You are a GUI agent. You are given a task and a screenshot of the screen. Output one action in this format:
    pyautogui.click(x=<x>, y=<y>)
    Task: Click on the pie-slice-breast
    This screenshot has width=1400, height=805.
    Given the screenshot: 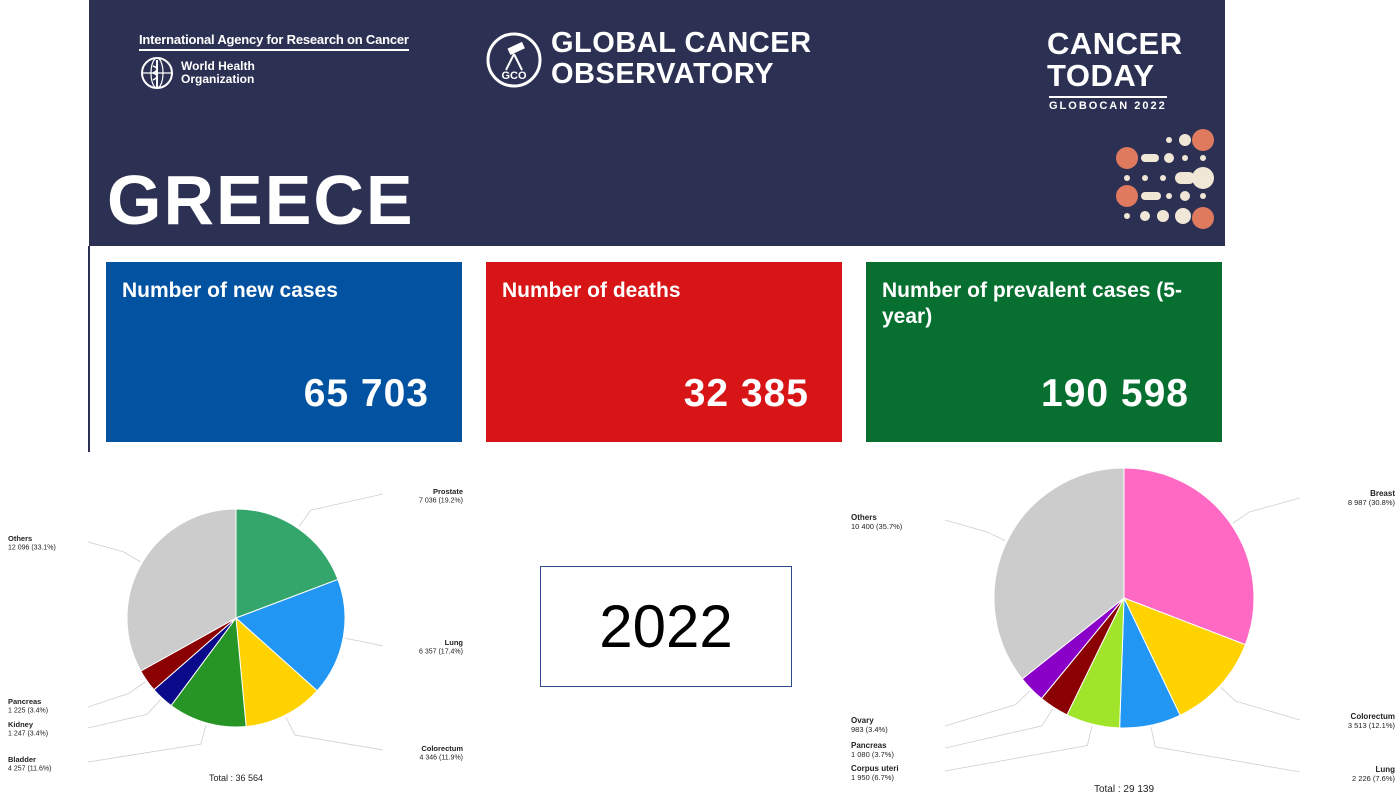 What is the action you would take?
    pyautogui.click(x=1189, y=556)
    